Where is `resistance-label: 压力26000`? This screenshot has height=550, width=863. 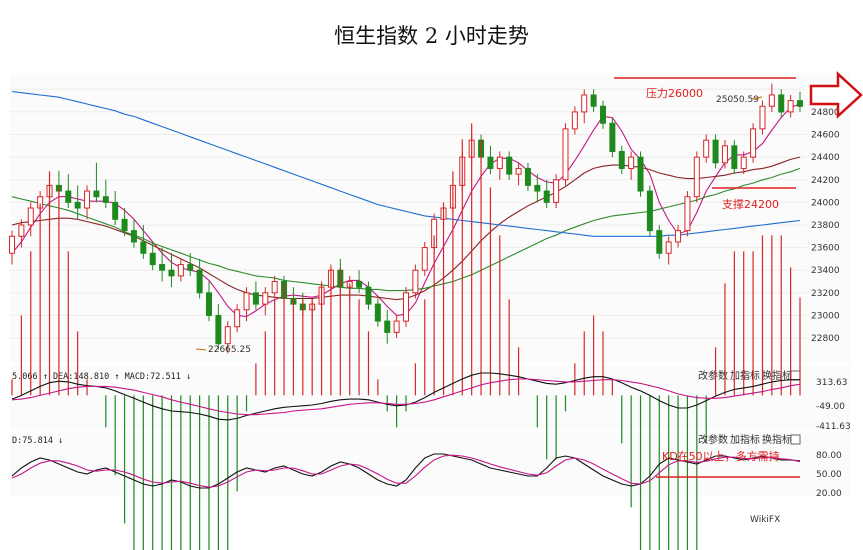
resistance-label: 压力26000 is located at coordinates (674, 93).